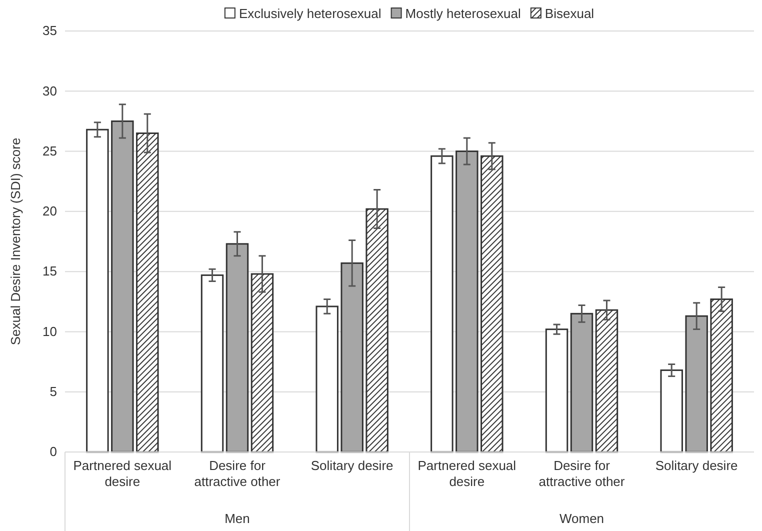  Describe the element at coordinates (569, 13) in the screenshot. I see `legend-label: Bisexual` at that location.